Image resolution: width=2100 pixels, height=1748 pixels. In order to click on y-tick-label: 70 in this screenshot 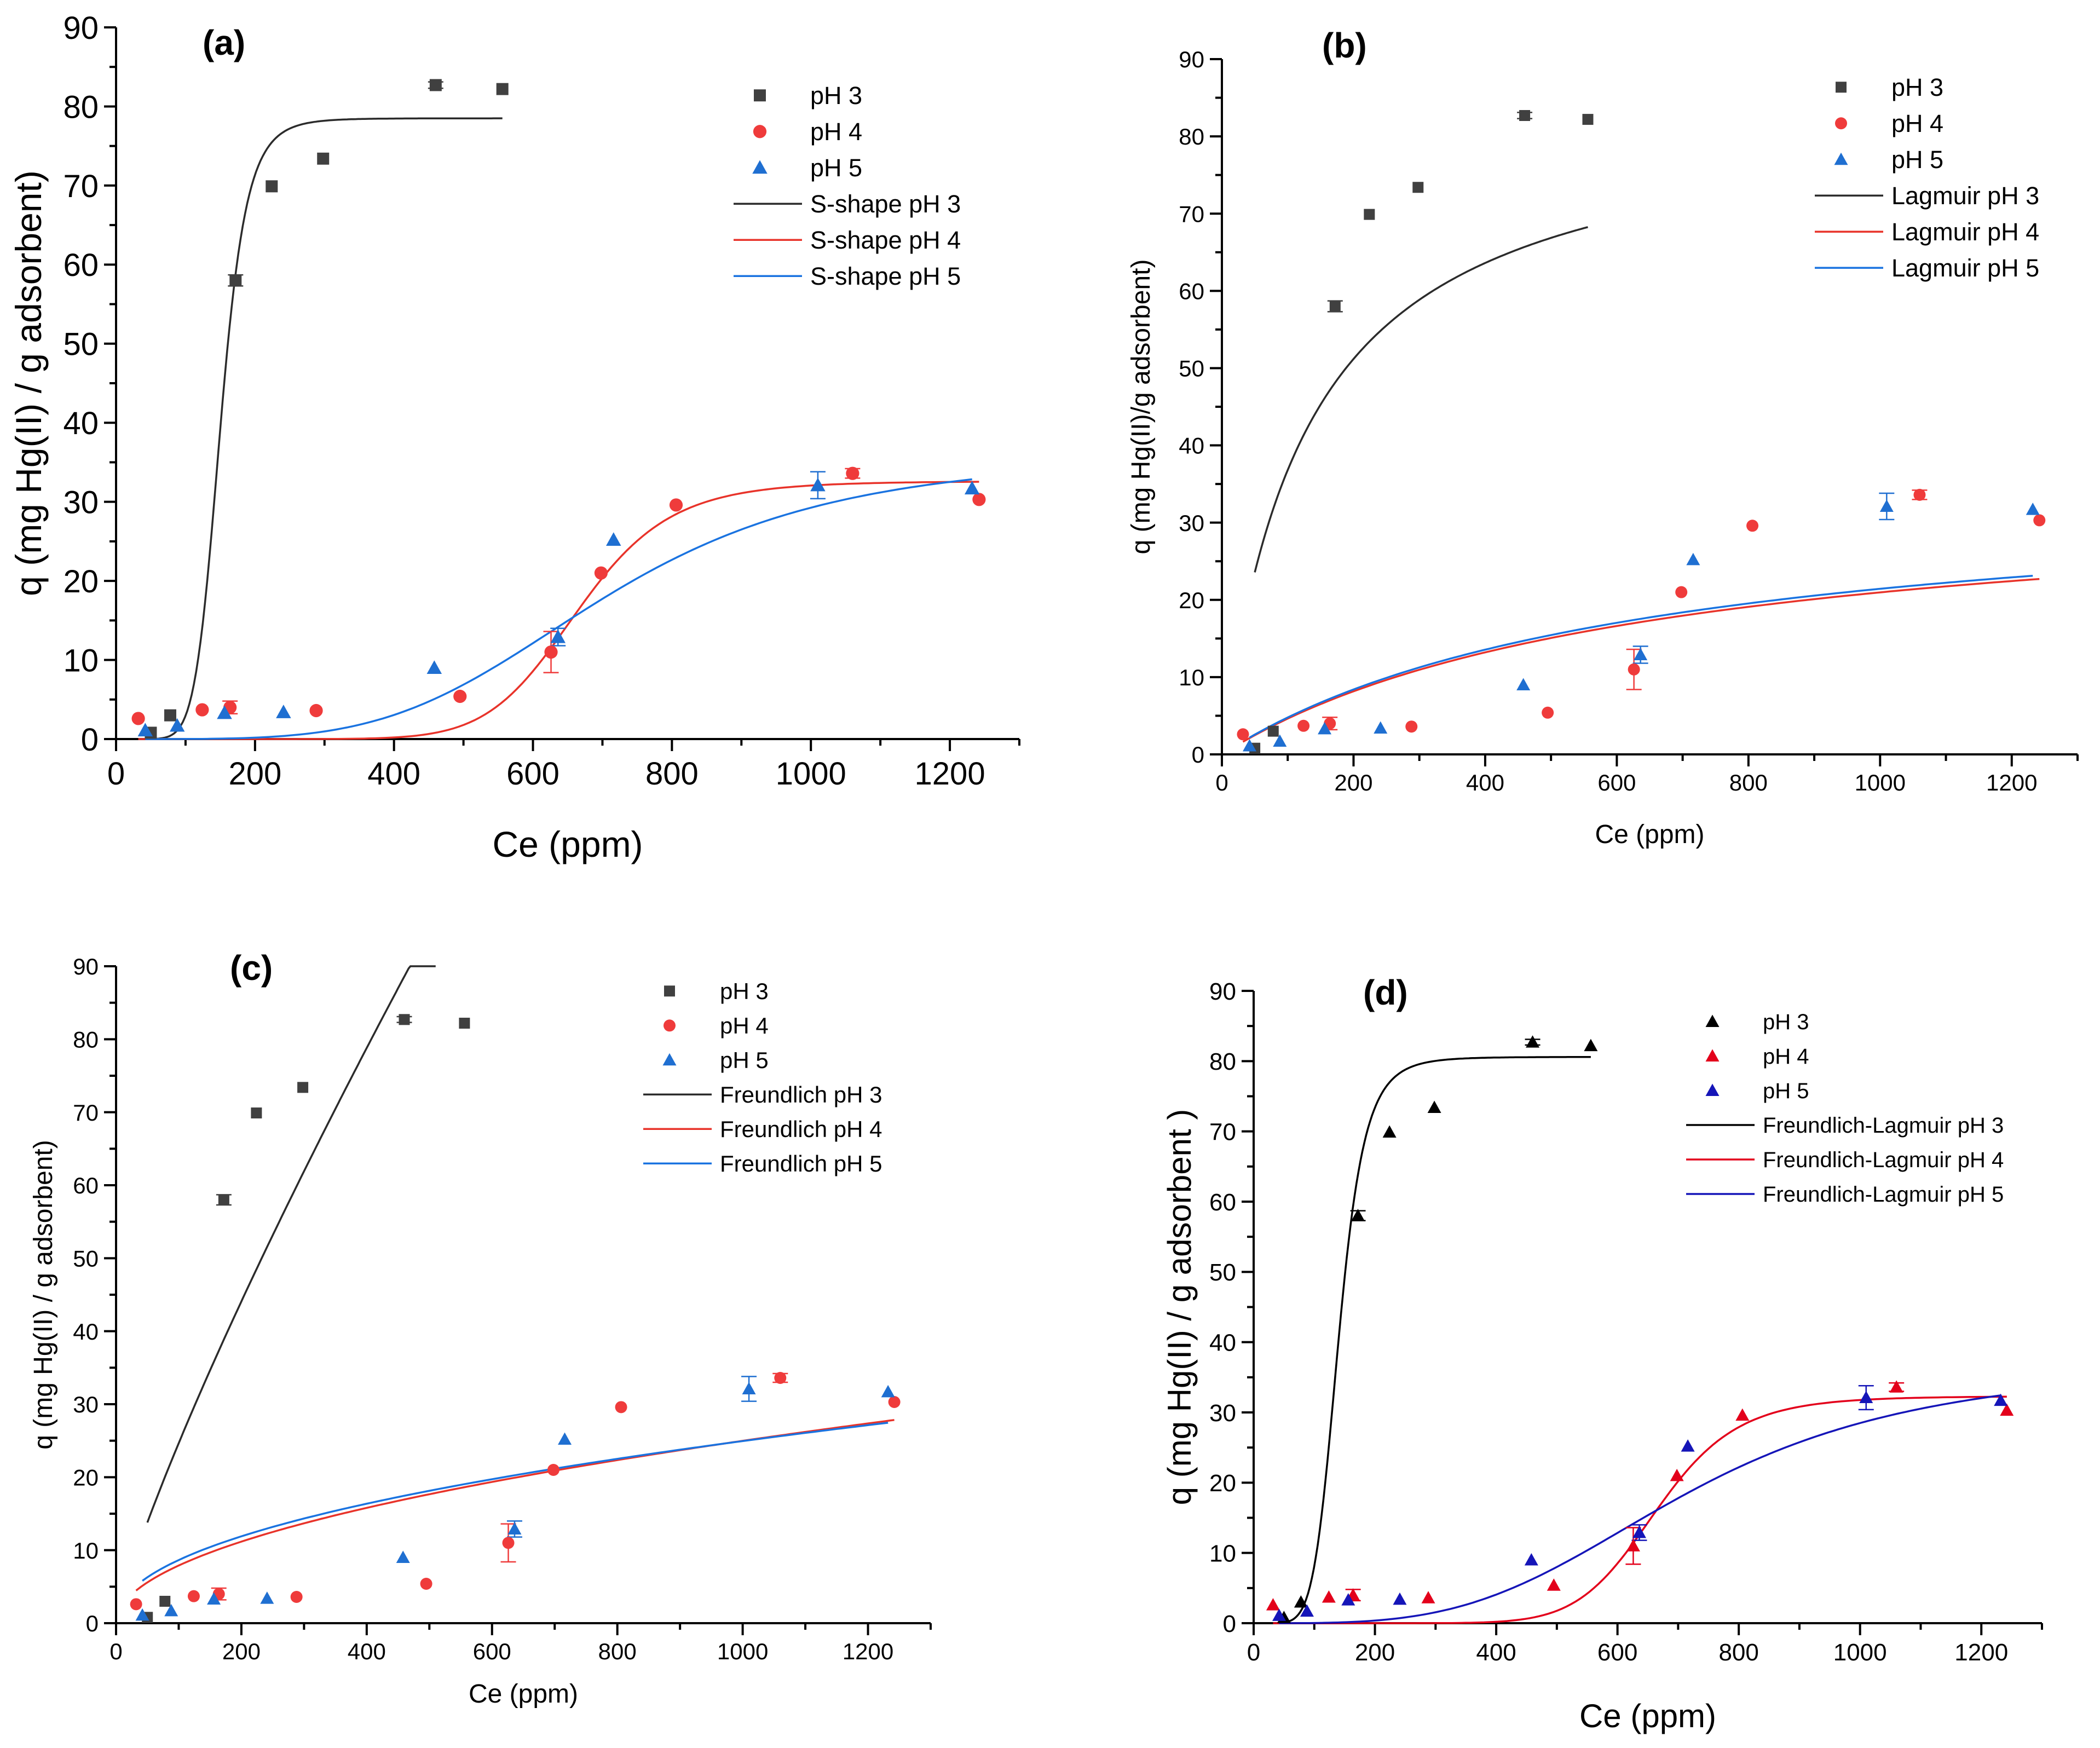, I will do `click(1222, 1132)`.